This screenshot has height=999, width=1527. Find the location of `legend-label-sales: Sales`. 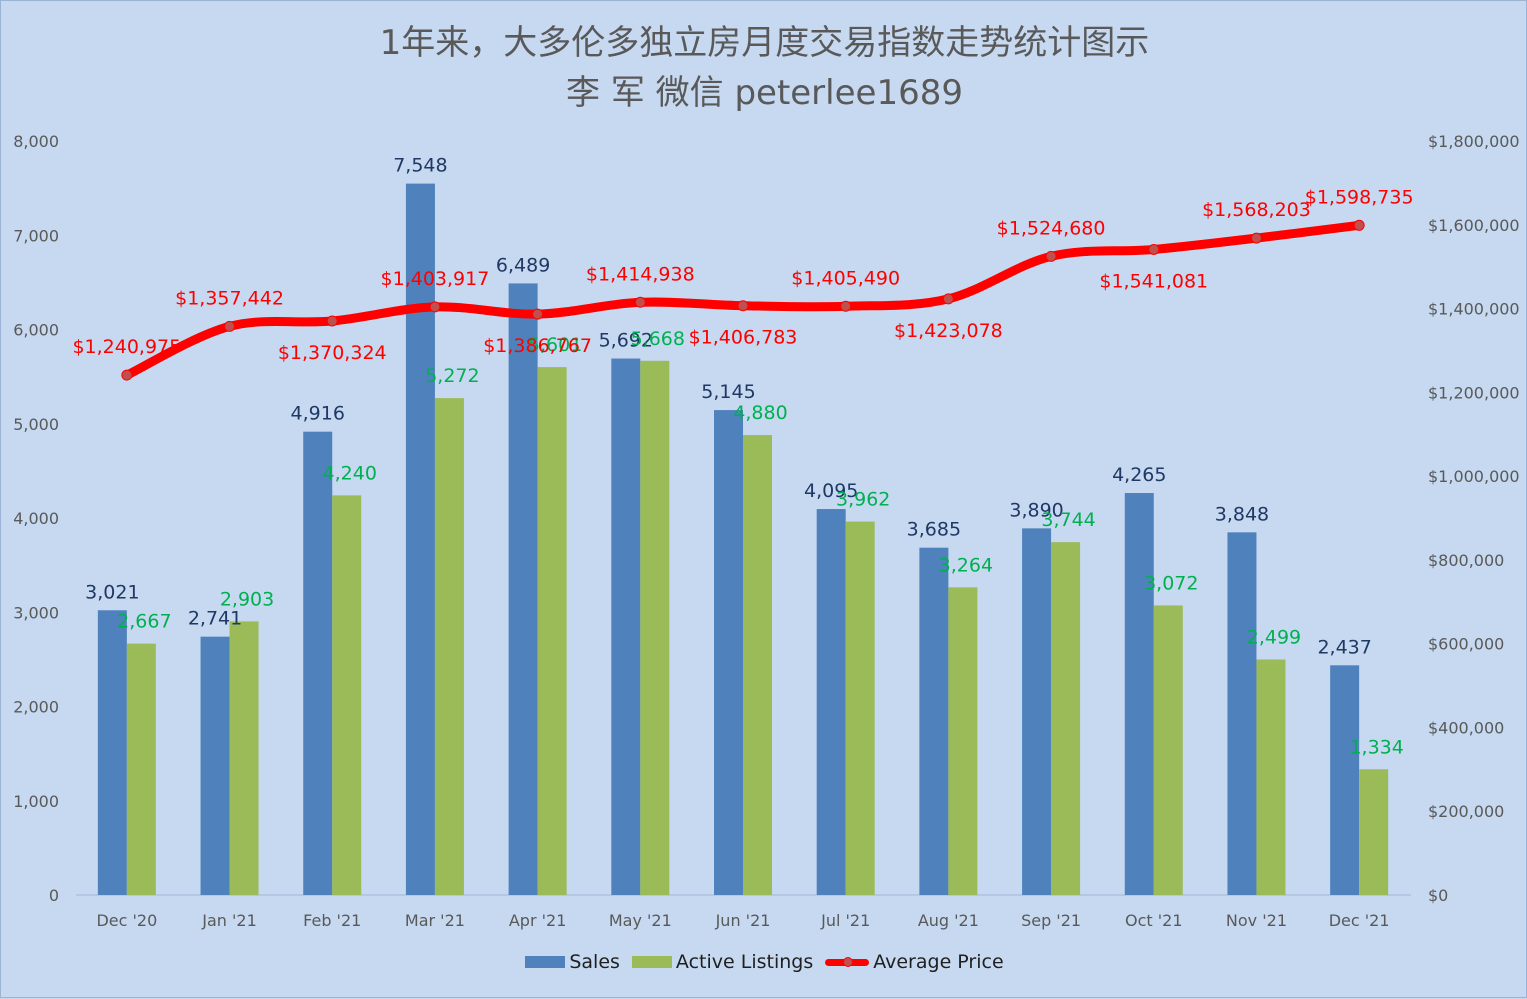

legend-label-sales: Sales is located at coordinates (594, 962).